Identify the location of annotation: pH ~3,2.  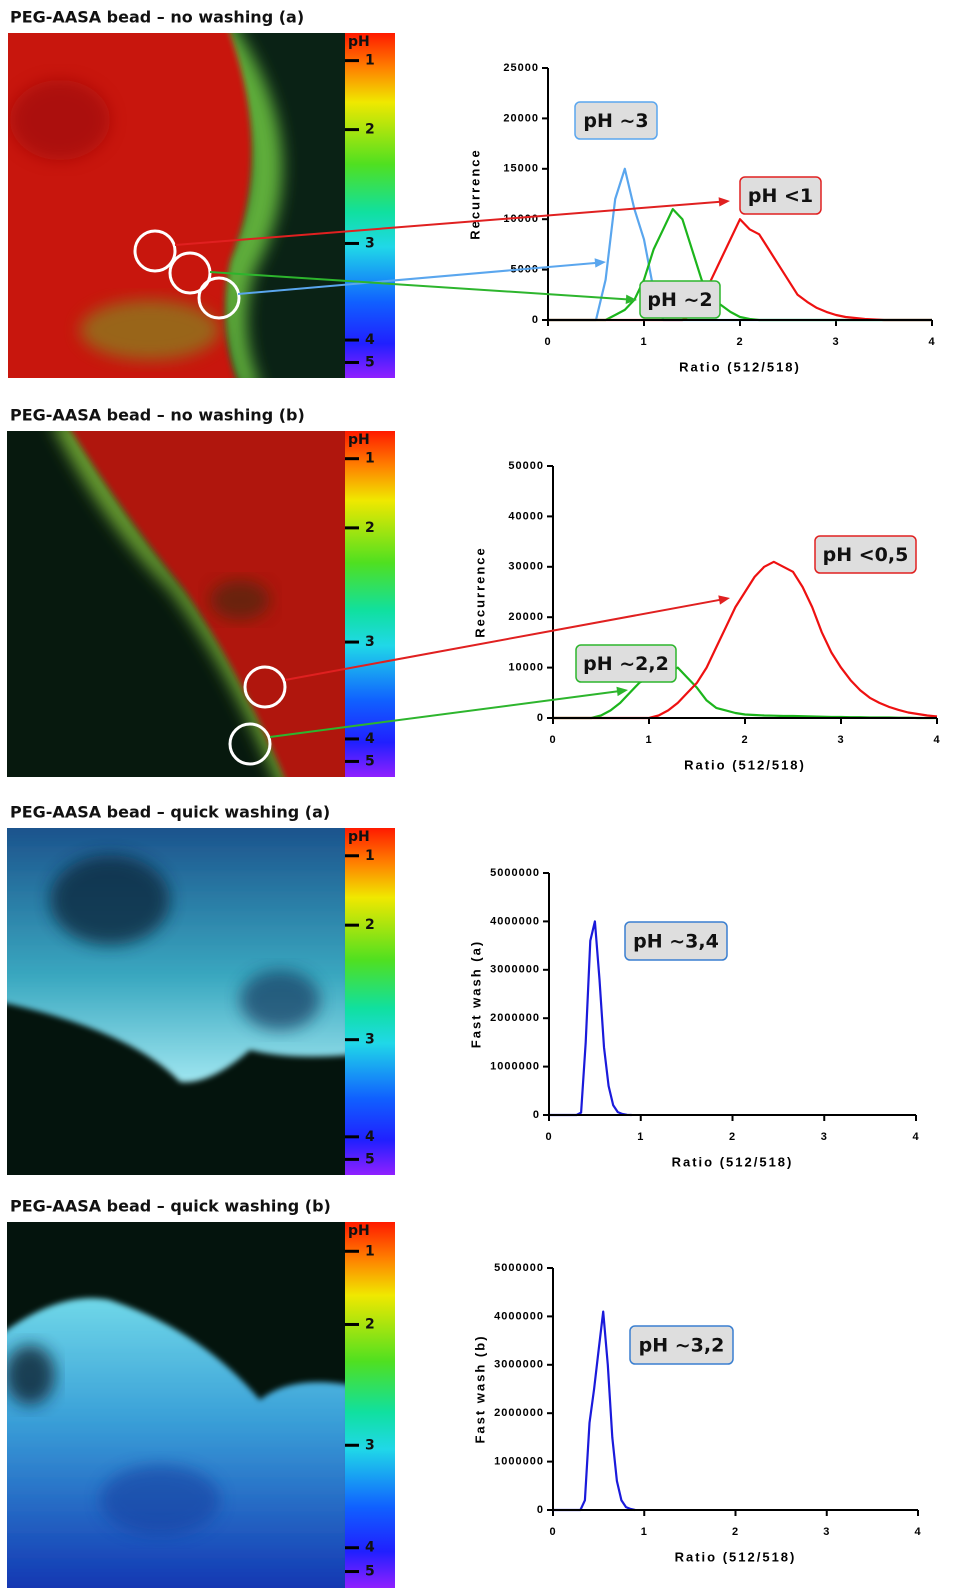
(682, 1346).